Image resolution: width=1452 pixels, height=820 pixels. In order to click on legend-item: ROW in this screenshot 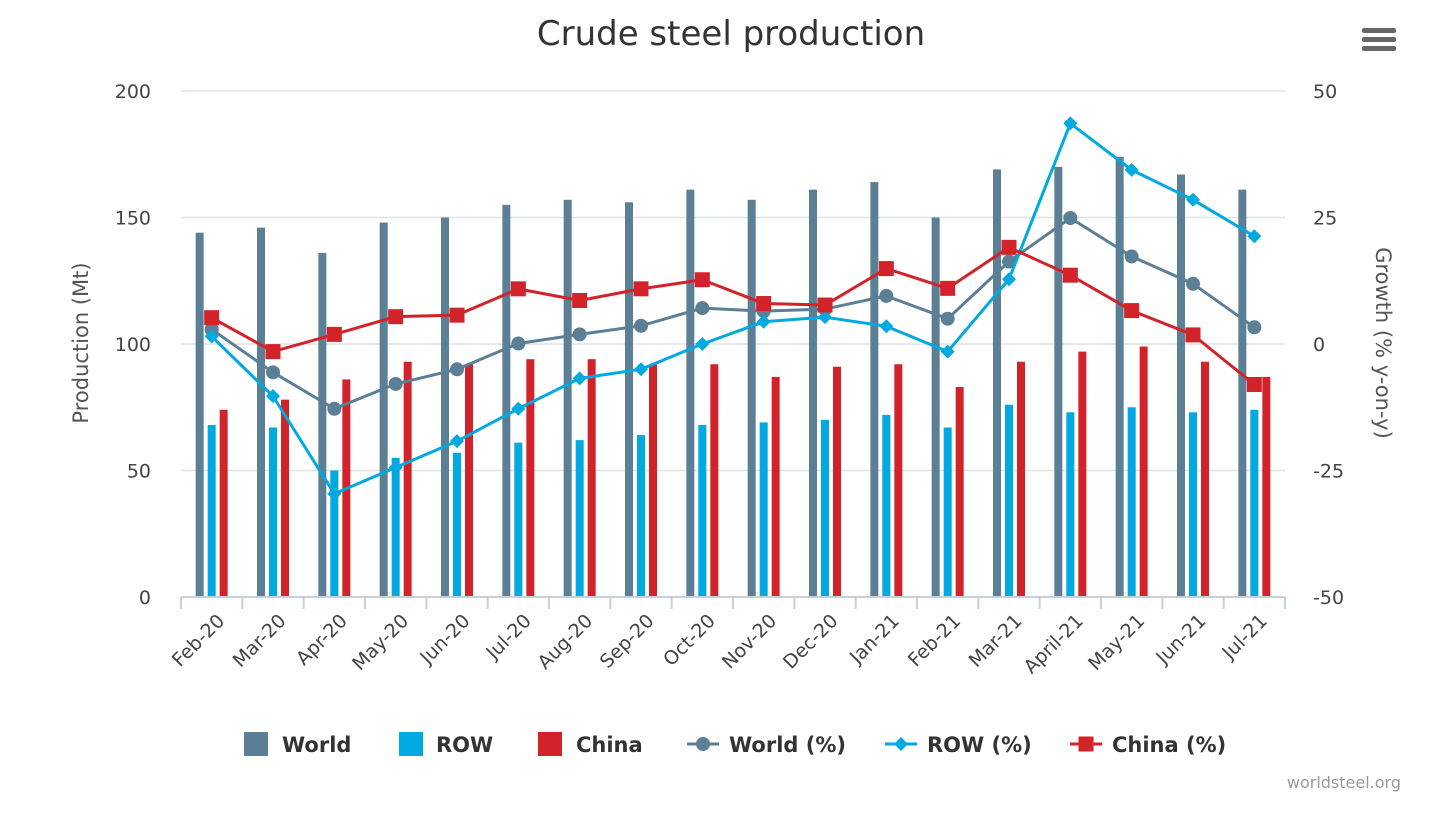, I will do `click(464, 745)`.